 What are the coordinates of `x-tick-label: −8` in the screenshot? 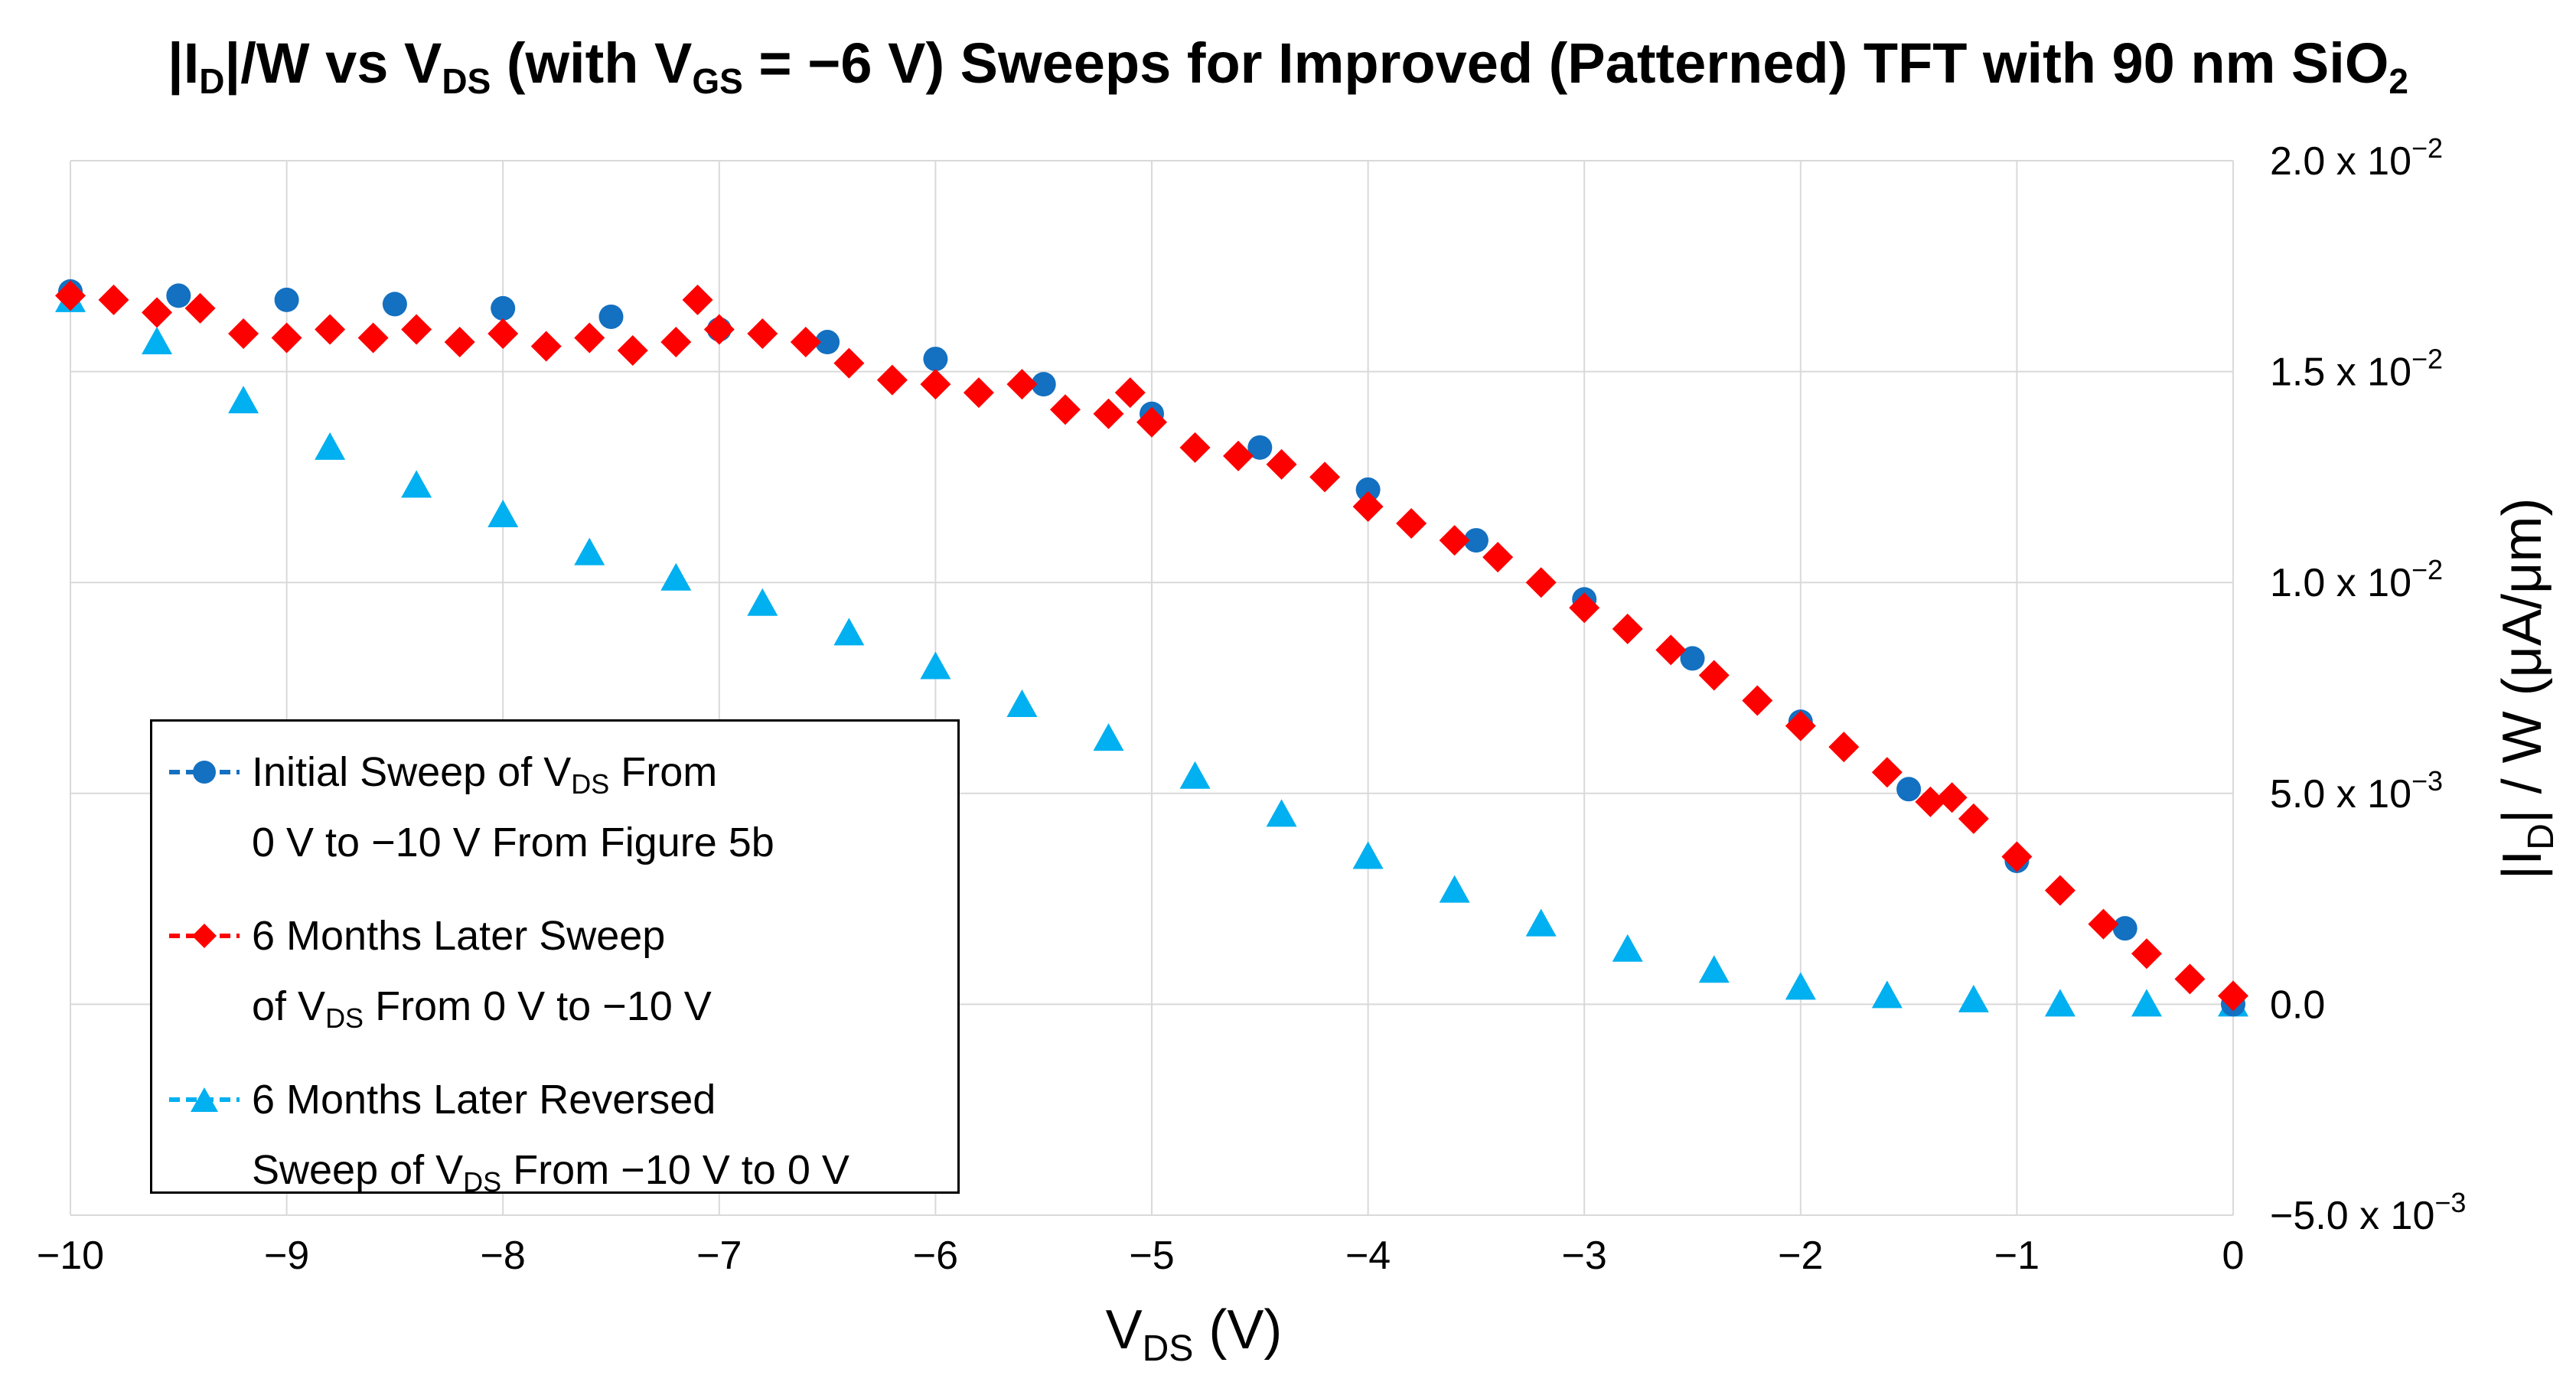 It's located at (504, 1256).